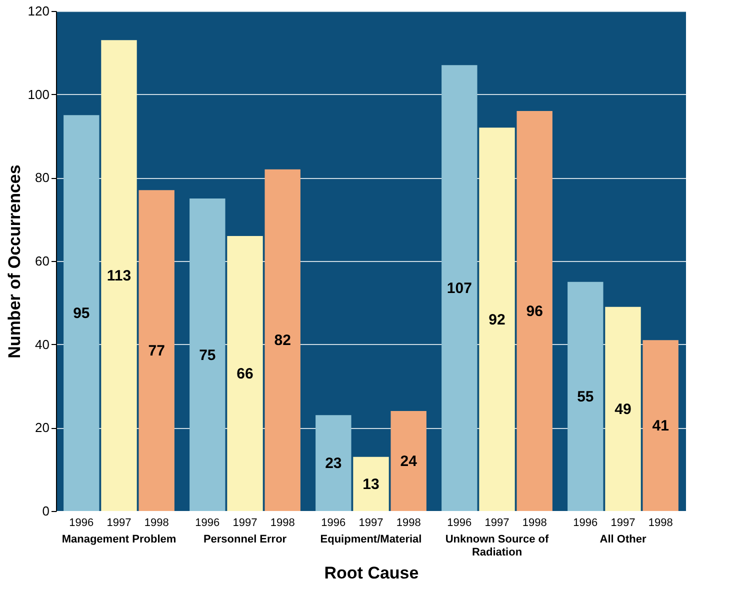 The width and height of the screenshot is (729, 613). I want to click on data-label: 96, so click(534, 311).